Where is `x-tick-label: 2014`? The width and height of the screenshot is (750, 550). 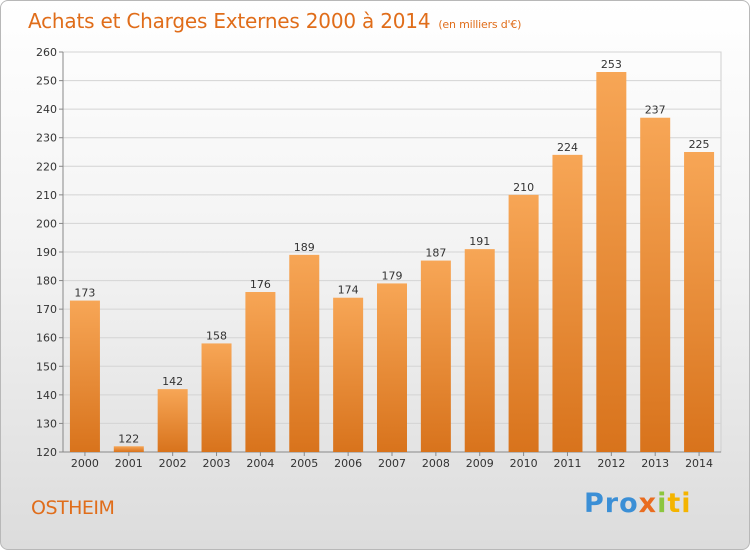 x-tick-label: 2014 is located at coordinates (699, 463).